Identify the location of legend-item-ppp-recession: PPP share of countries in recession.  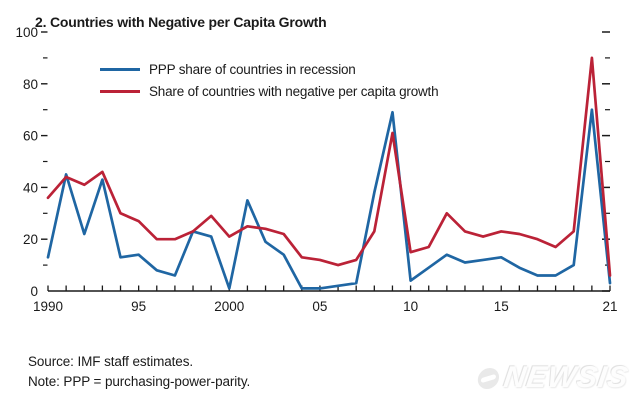
(269, 69).